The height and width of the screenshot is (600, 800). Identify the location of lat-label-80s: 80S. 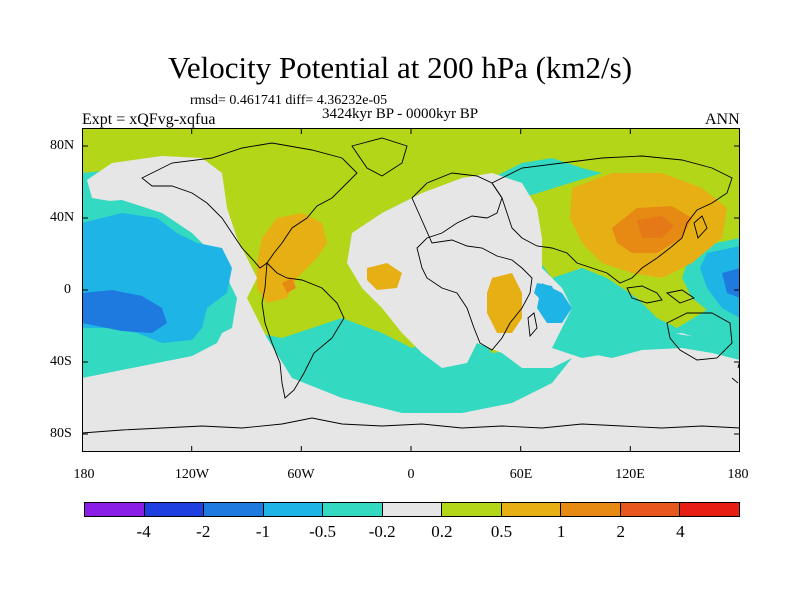
(61, 433).